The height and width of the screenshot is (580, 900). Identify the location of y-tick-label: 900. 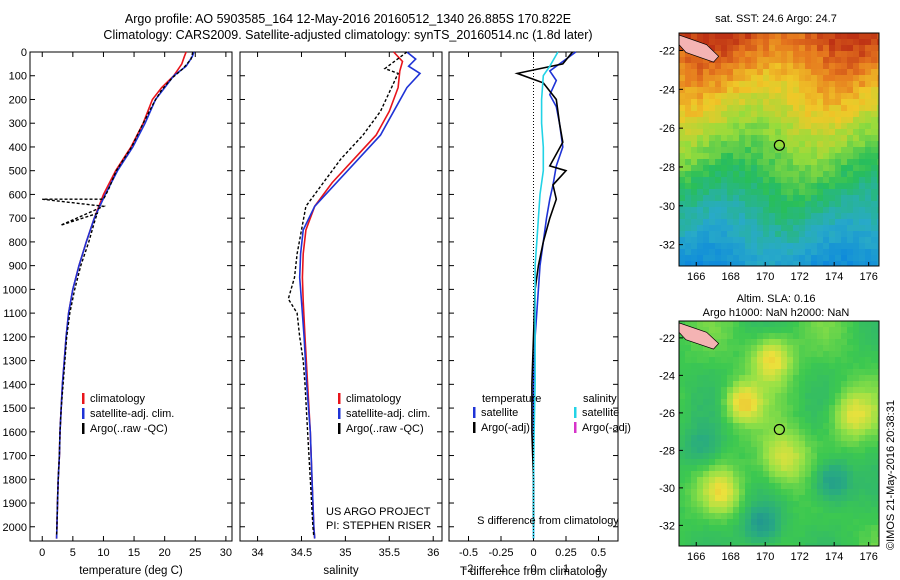
(18, 267).